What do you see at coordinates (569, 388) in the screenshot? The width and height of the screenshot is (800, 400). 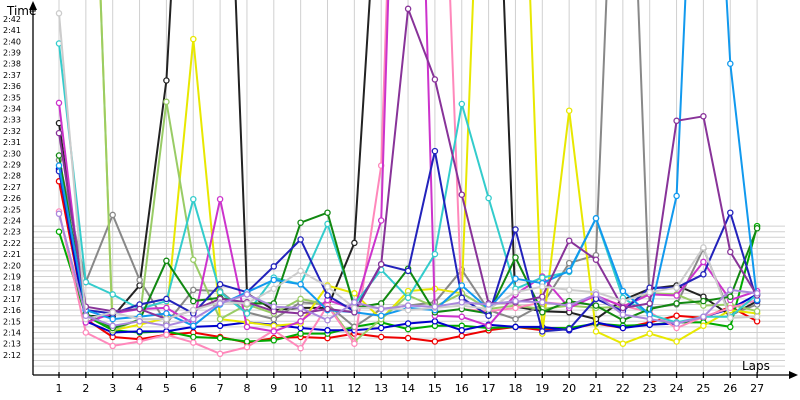 I see `x-tick-label: 20` at bounding box center [569, 388].